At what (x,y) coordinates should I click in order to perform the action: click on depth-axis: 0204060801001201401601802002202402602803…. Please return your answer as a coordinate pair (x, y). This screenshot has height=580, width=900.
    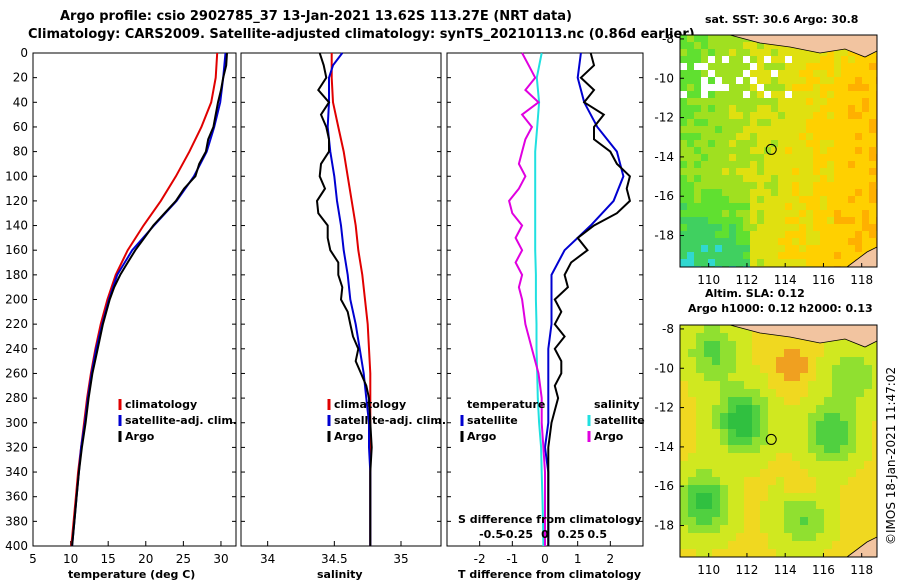
    Looking at the image, I should click on (16, 299).